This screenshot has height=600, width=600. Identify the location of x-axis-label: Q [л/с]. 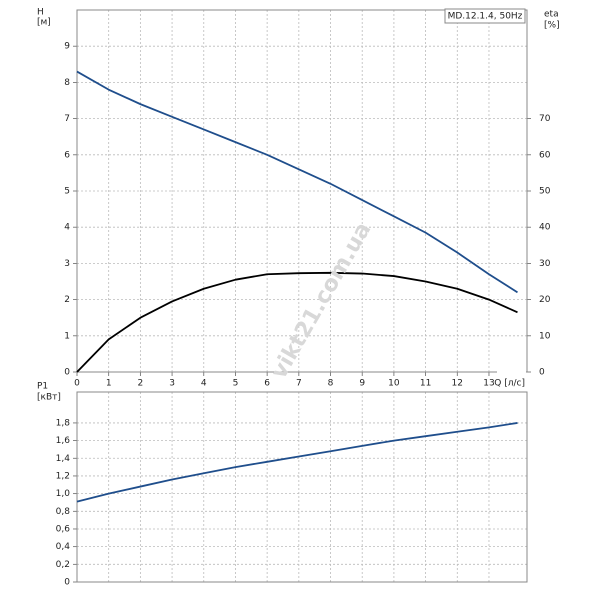
(509, 384).